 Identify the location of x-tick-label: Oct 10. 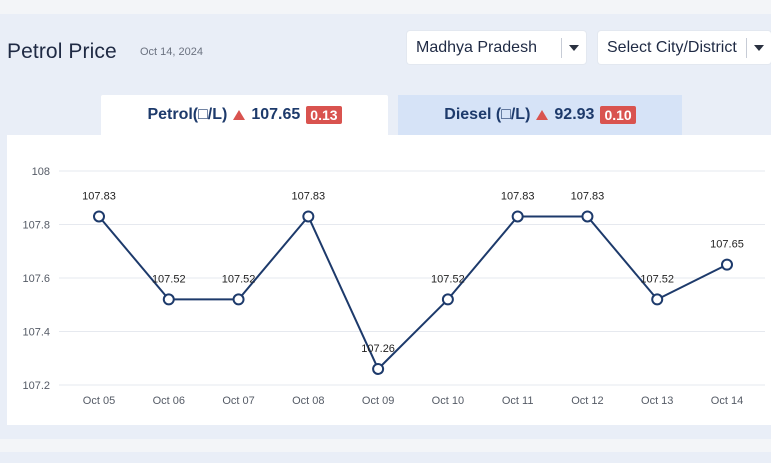
(448, 401).